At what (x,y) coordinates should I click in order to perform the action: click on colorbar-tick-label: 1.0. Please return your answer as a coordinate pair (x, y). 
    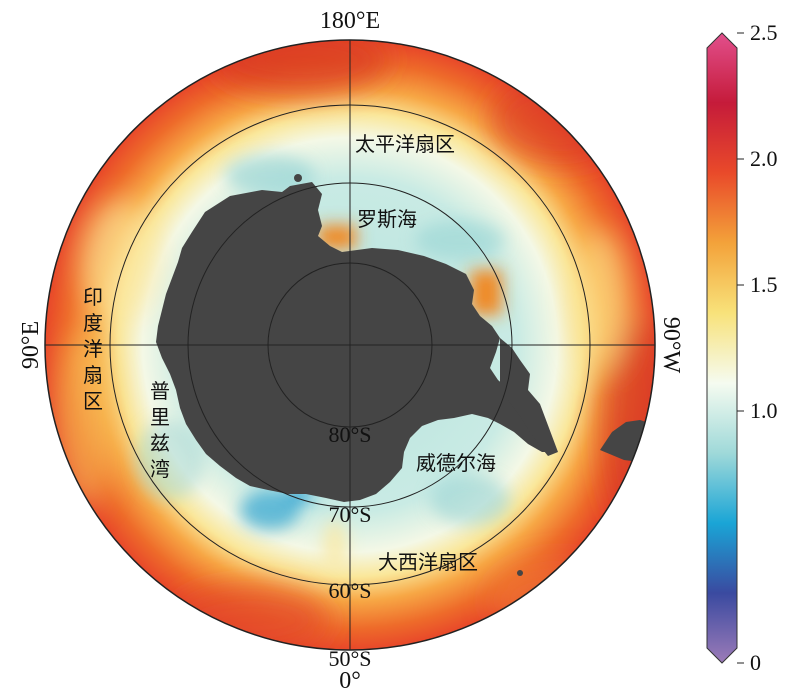
    Looking at the image, I should click on (764, 410).